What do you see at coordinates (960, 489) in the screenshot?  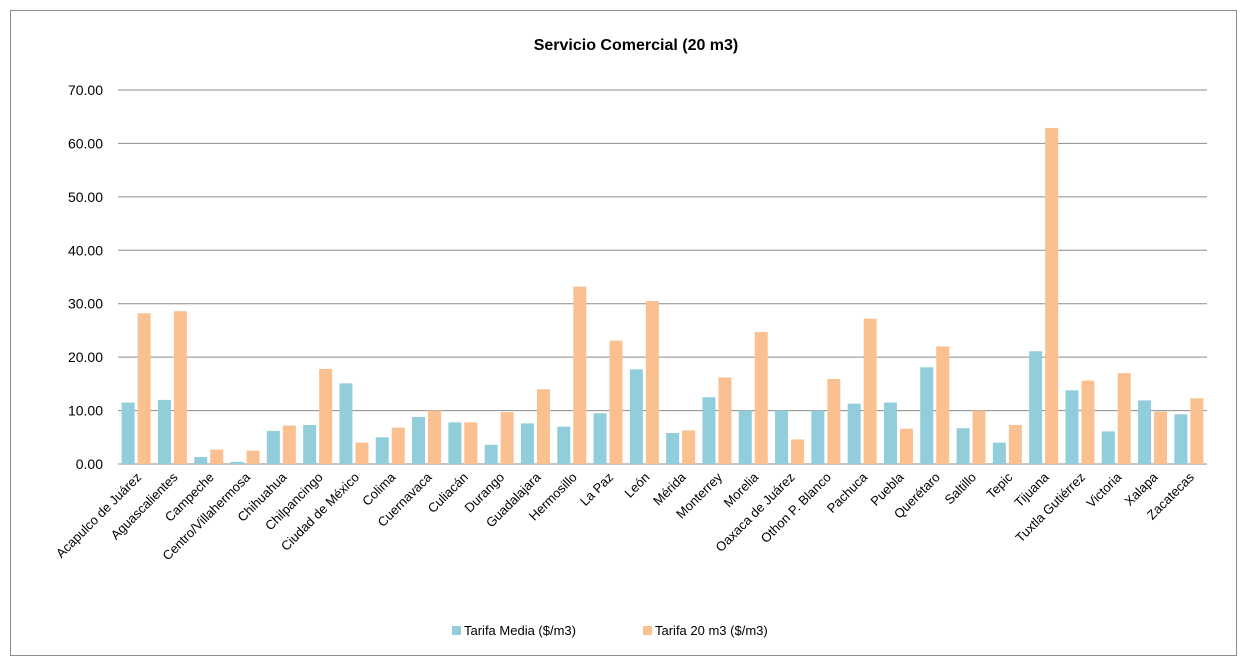 I see `x-category-label: Saltillo` at bounding box center [960, 489].